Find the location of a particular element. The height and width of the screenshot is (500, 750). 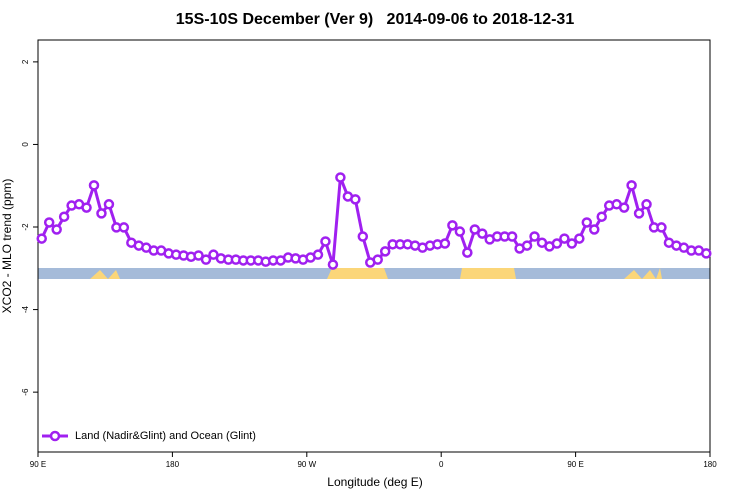

land-ocean-band is located at coordinates (374, 273).